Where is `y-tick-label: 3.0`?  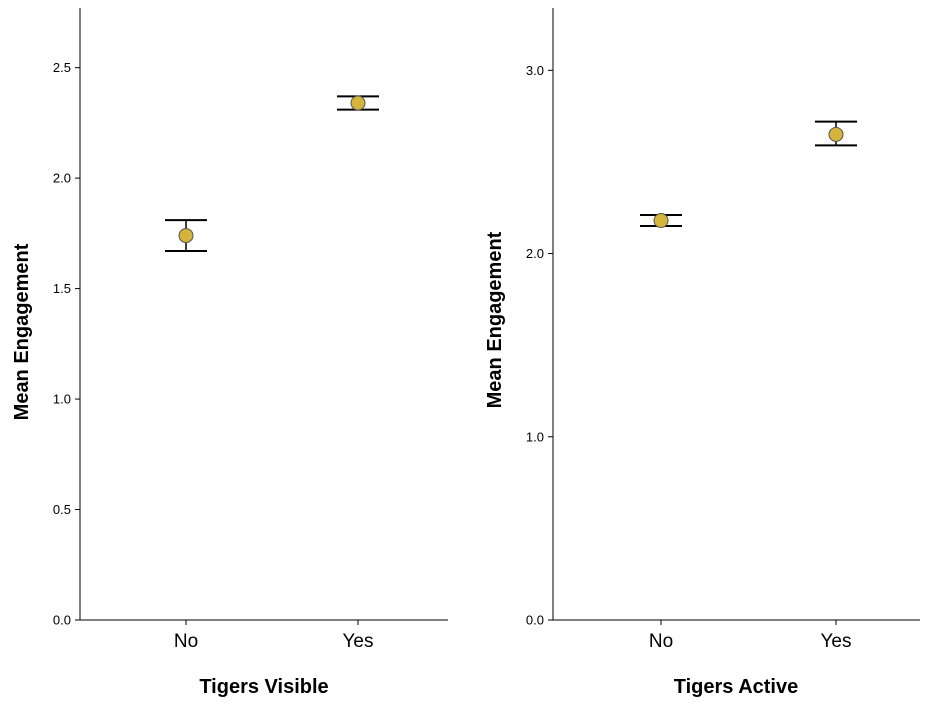 y-tick-label: 3.0 is located at coordinates (535, 70).